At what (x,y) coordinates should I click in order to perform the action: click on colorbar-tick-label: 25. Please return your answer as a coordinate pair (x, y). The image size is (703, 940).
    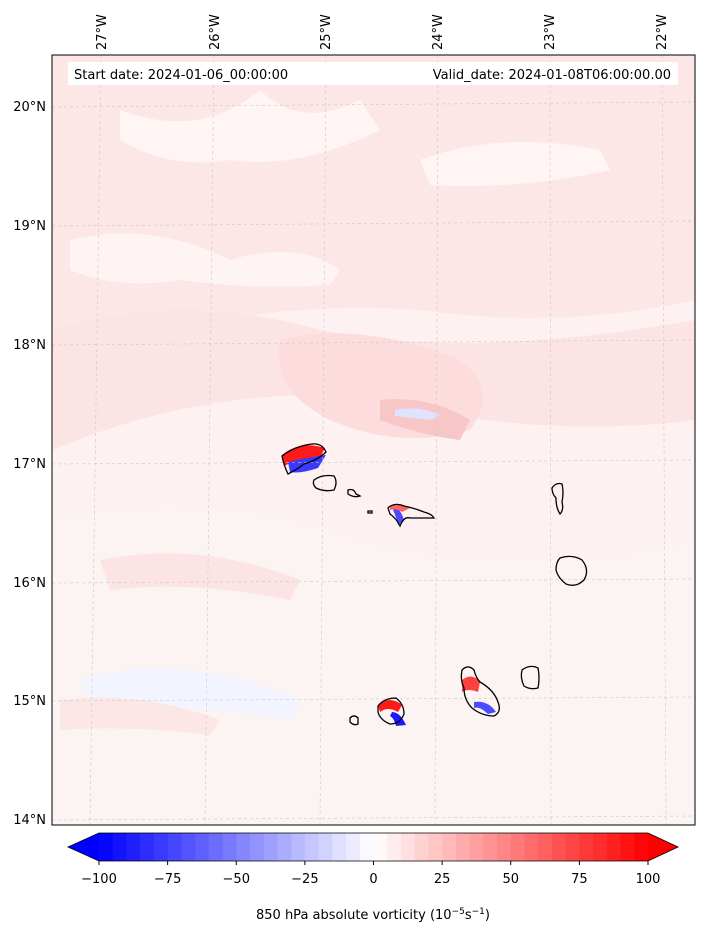
    Looking at the image, I should click on (442, 879).